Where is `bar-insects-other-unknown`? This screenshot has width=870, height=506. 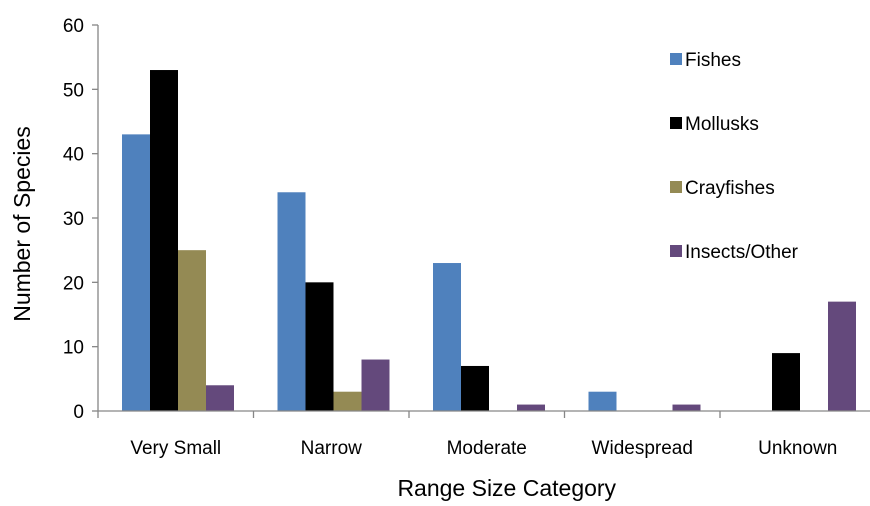 bar-insects-other-unknown is located at coordinates (842, 356).